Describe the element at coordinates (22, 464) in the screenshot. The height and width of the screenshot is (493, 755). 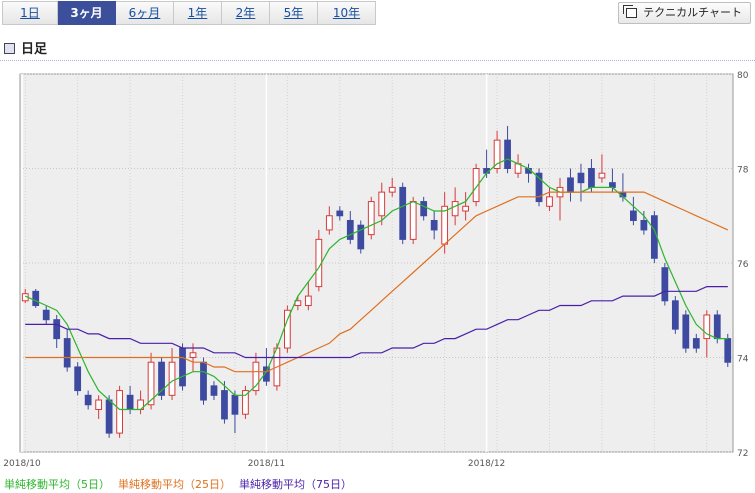
I see `x-tick-label: 2018/10` at that location.